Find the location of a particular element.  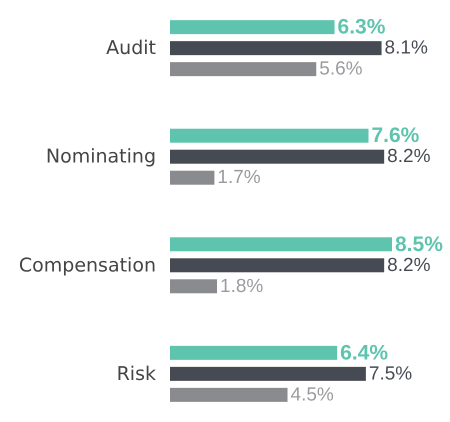

data-label: 1.8% is located at coordinates (242, 286).